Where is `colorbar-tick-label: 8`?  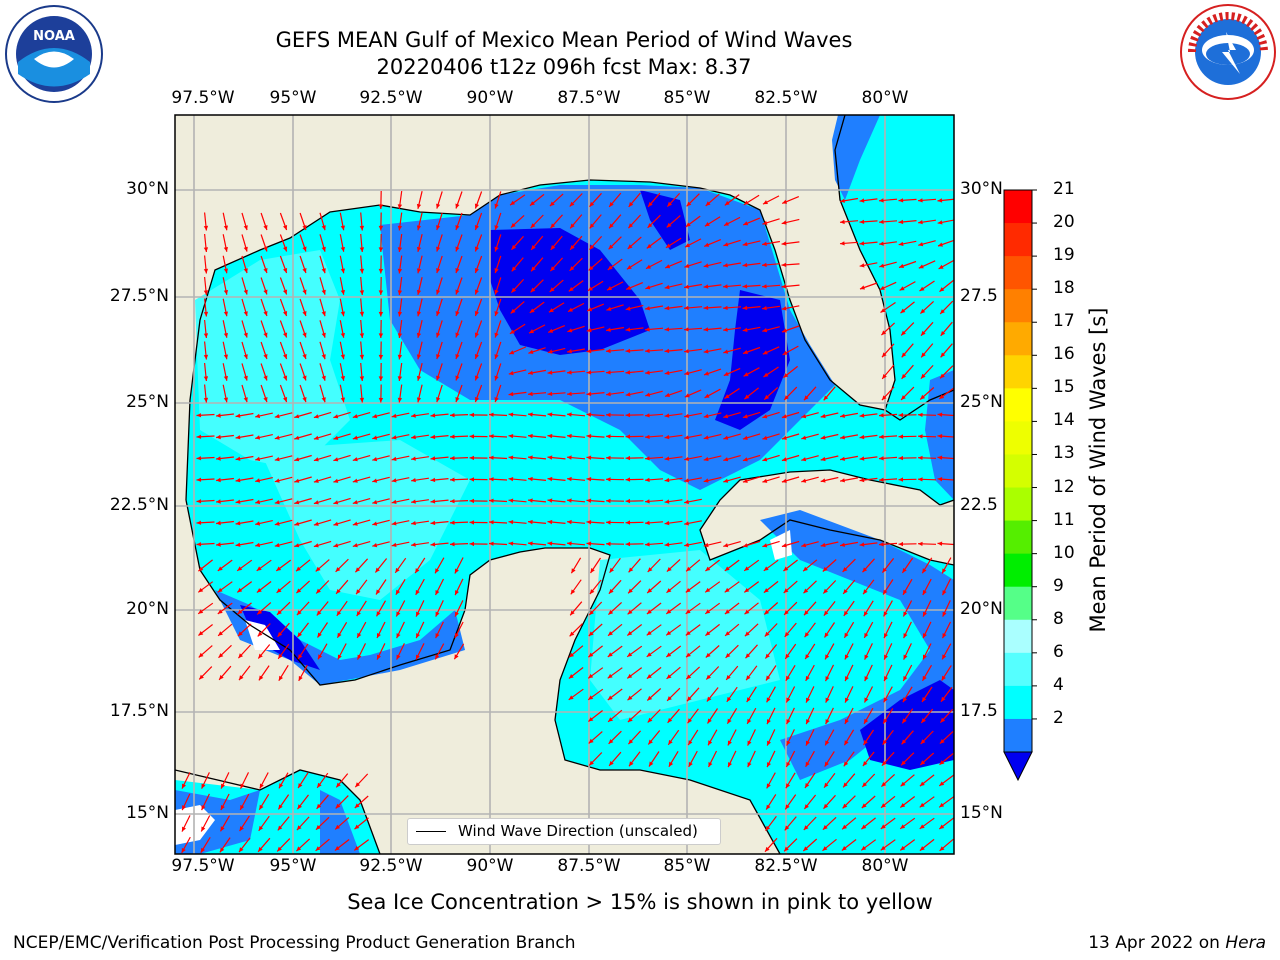
colorbar-tick-label: 8 is located at coordinates (1058, 618).